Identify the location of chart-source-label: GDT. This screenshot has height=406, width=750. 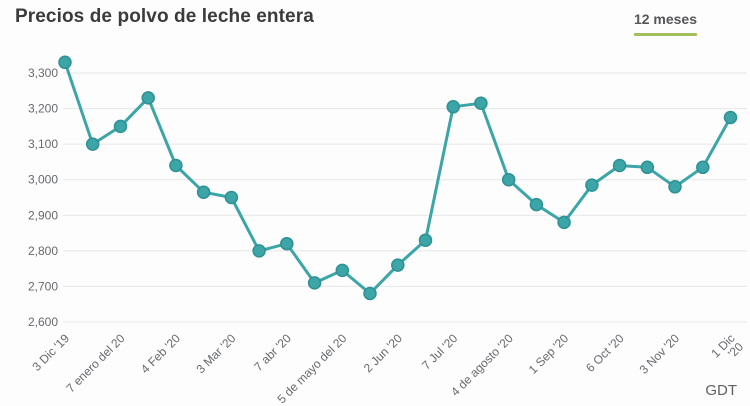
(721, 390).